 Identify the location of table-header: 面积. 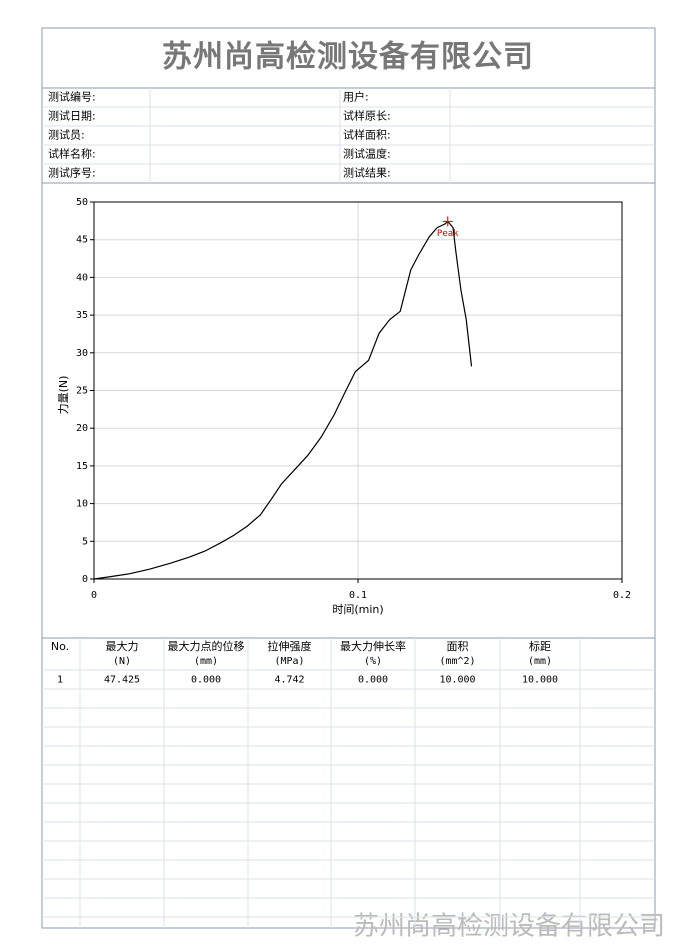
(458, 646).